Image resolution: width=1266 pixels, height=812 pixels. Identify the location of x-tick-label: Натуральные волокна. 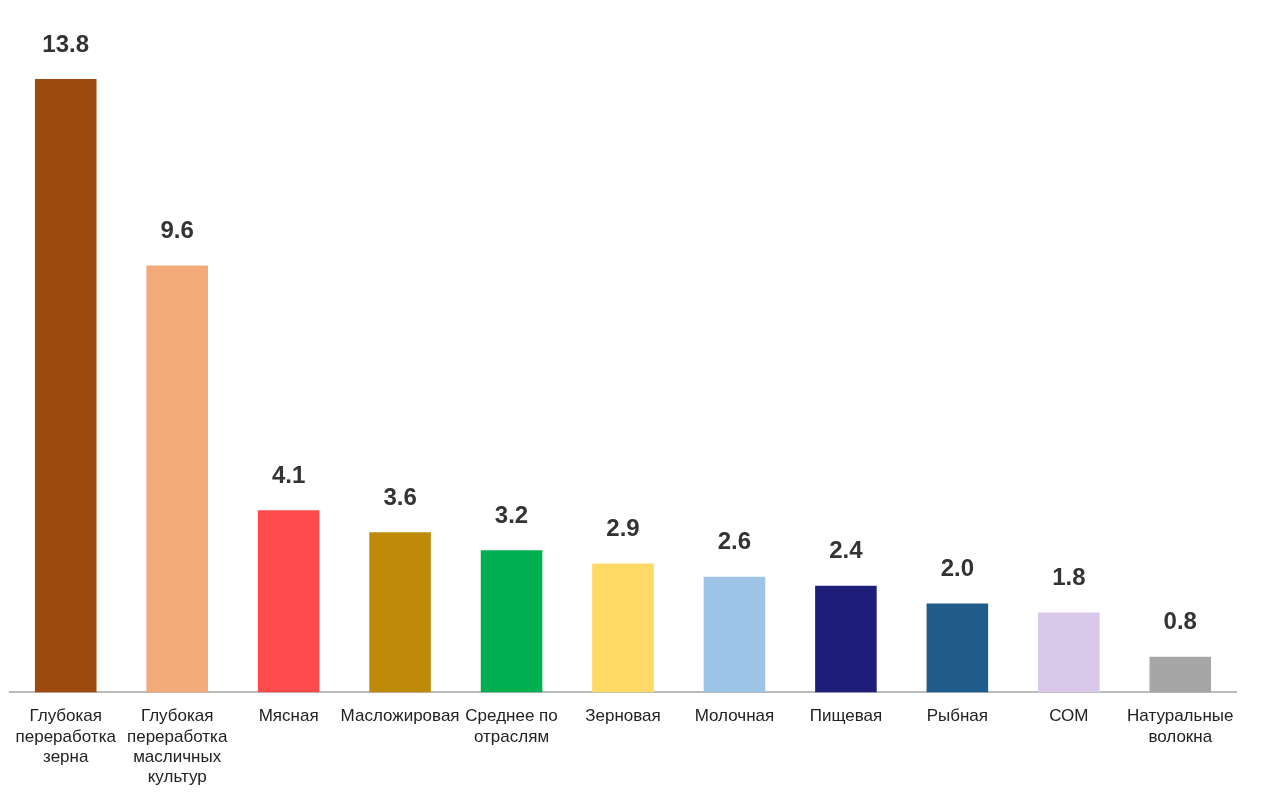
(1180, 726).